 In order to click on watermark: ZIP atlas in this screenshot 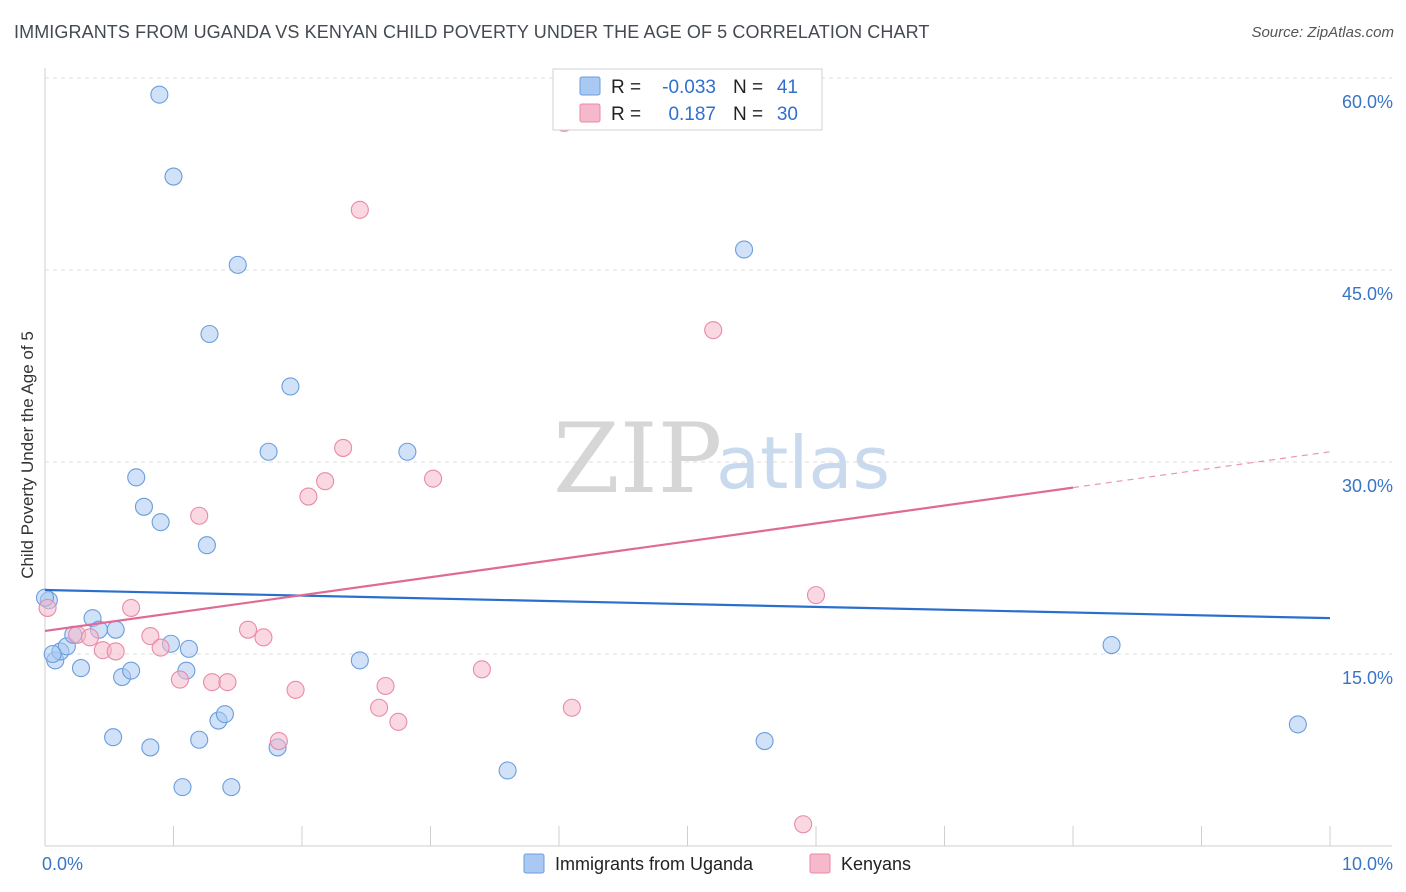, I will do `click(721, 459)`.